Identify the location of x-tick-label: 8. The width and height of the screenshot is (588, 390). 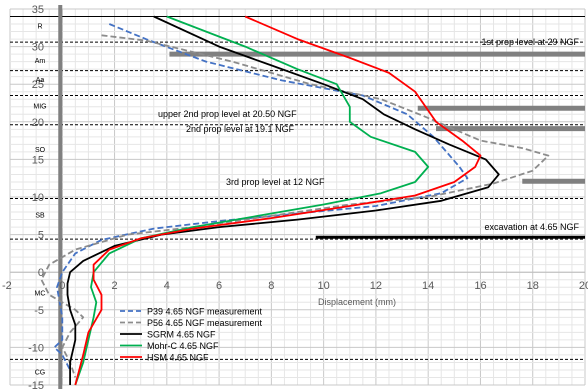
(271, 286).